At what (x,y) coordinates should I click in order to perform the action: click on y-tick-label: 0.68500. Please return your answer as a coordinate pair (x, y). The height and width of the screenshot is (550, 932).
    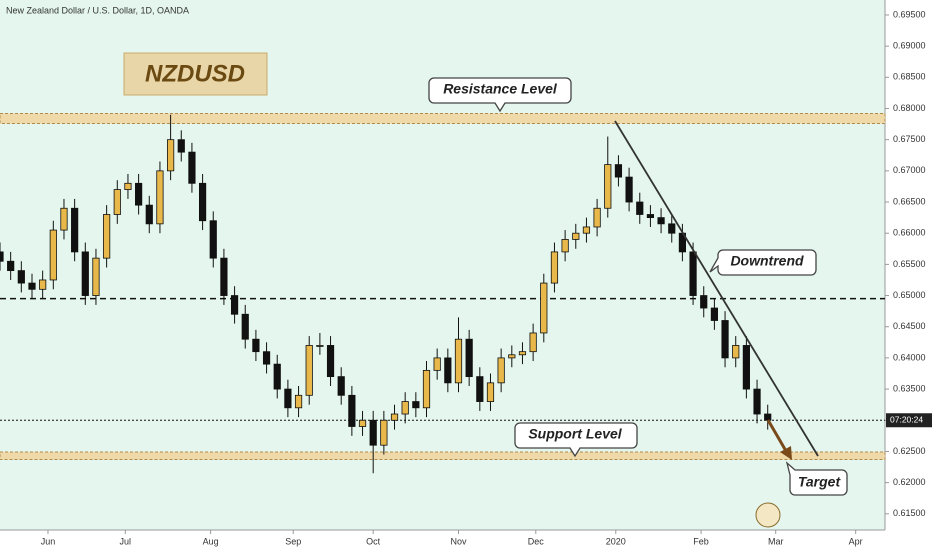
    Looking at the image, I should click on (909, 77).